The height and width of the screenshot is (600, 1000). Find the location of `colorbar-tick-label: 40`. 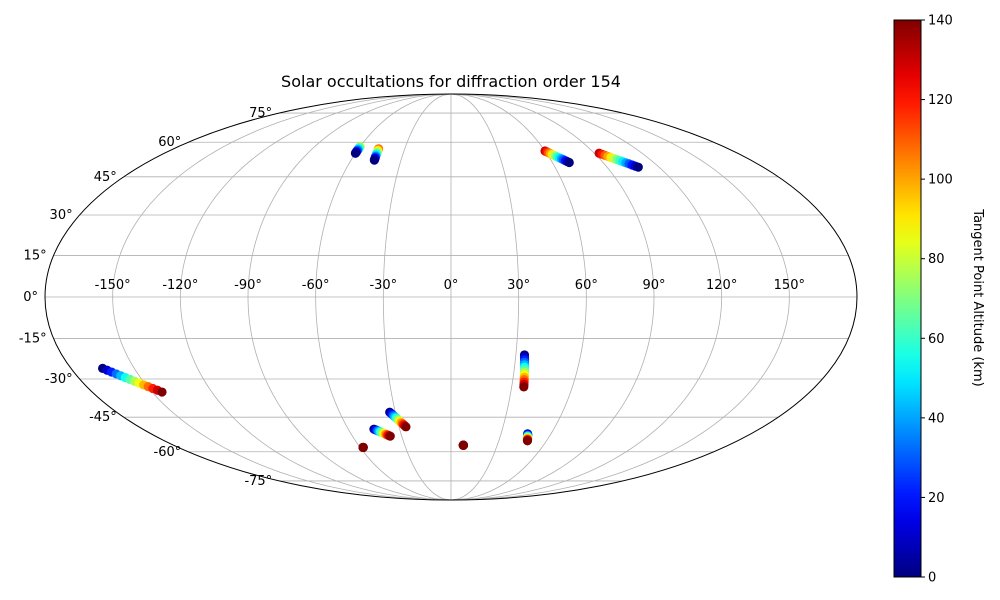

colorbar-tick-label: 40 is located at coordinates (936, 418).